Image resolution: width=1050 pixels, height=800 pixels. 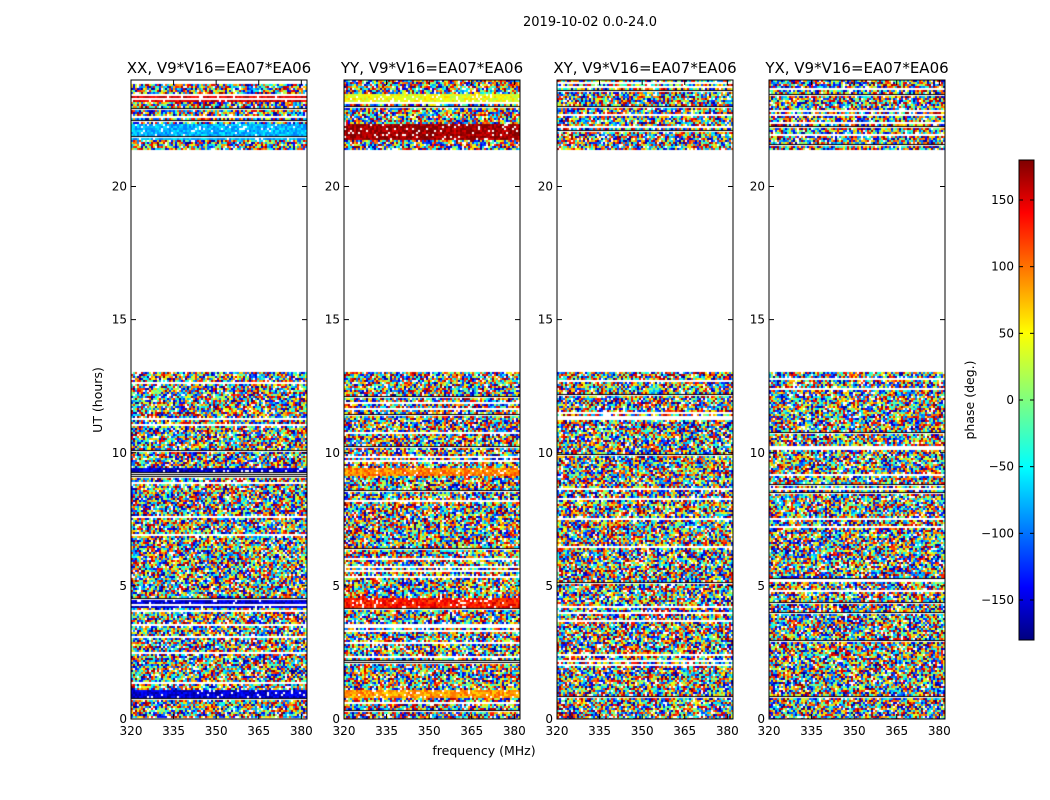 What do you see at coordinates (997, 600) in the screenshot?
I see `colorbar-tick-label: −150` at bounding box center [997, 600].